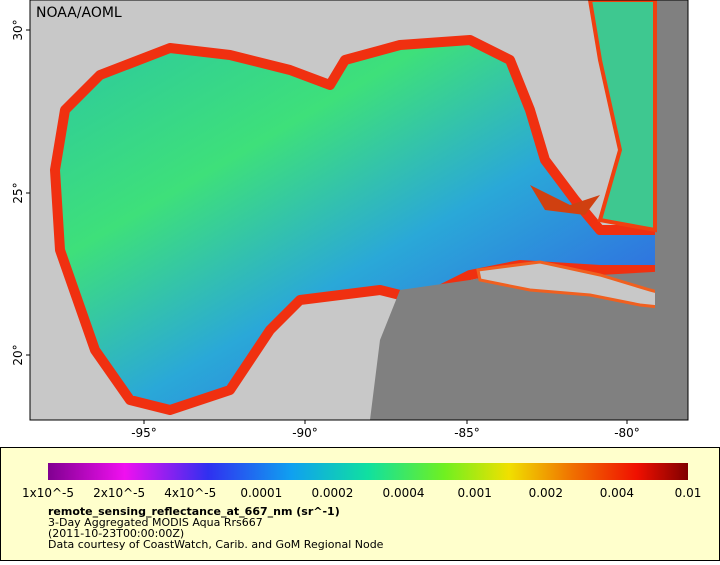  Describe the element at coordinates (627, 433) in the screenshot. I see `lon-tick-label: -80°` at that location.